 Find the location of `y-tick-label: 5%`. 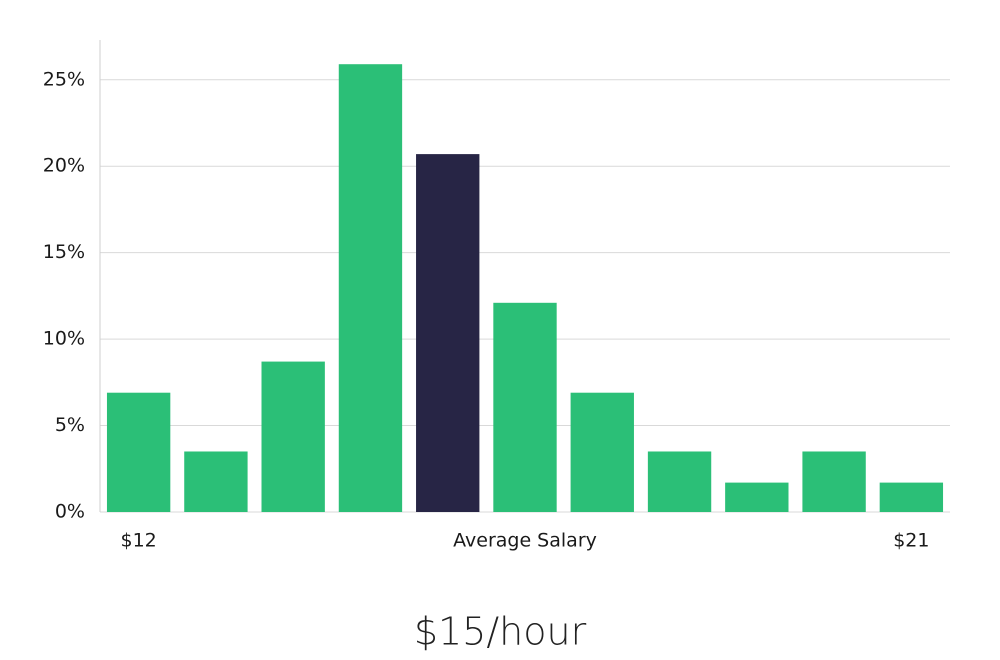

y-tick-label: 5% is located at coordinates (70, 425).